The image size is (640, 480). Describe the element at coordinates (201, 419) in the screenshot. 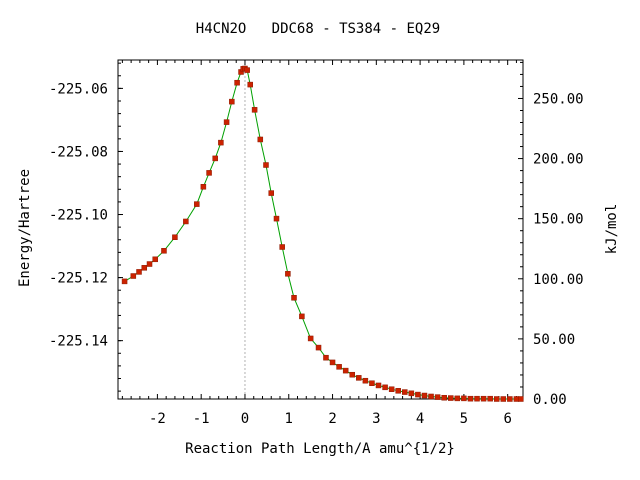

I see `x-tick-label: -1` at that location.